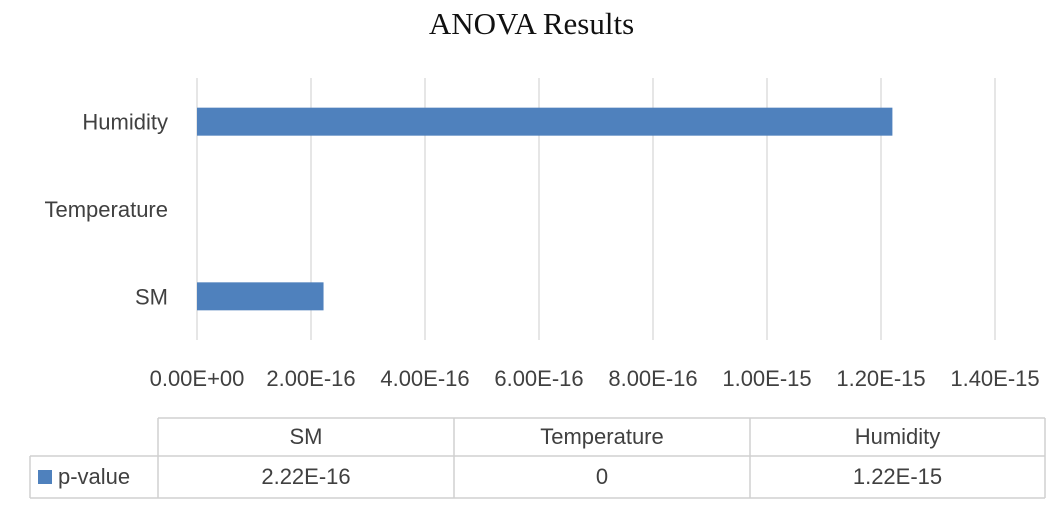 This screenshot has width=1063, height=515. Describe the element at coordinates (897, 476) in the screenshot. I see `table-cell-humidity: 1.22E-15` at that location.